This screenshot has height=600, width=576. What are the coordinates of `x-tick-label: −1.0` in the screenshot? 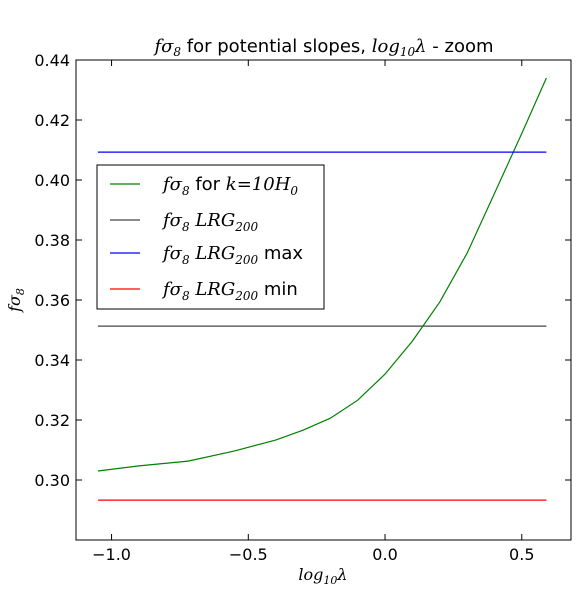 It's located at (111, 554).